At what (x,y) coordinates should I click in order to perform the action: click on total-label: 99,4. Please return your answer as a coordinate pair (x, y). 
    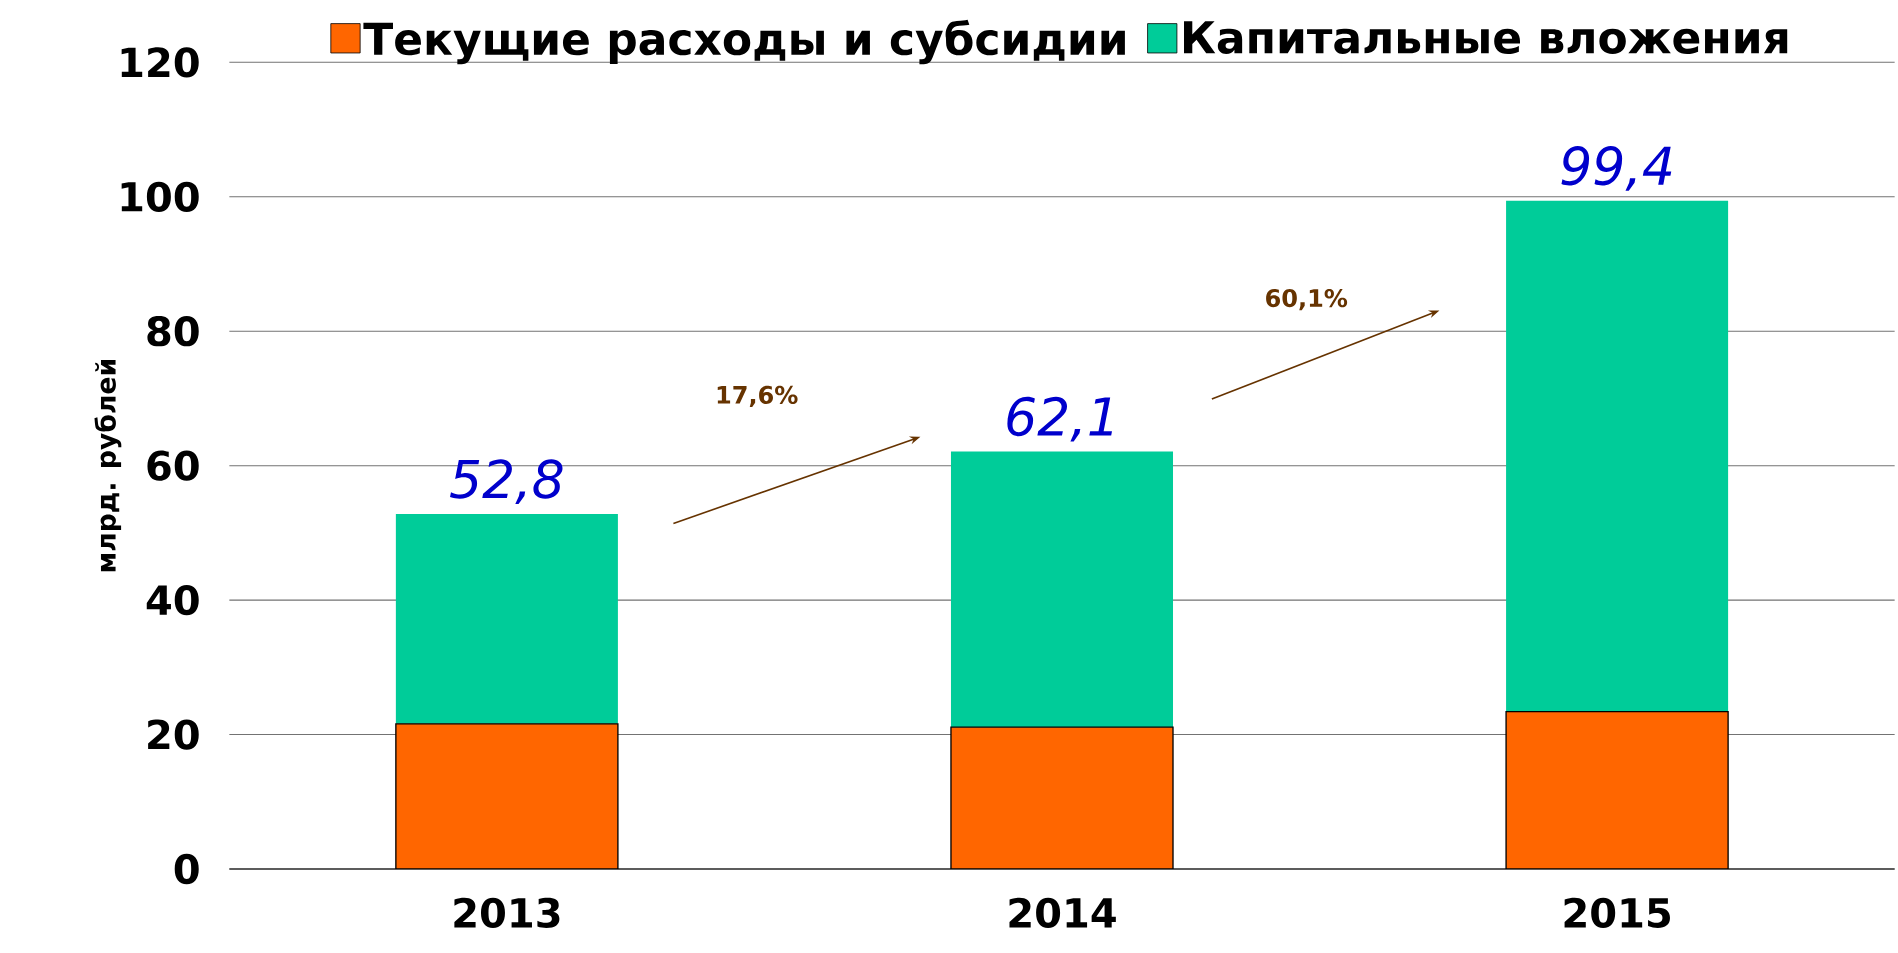
    Looking at the image, I should click on (1616, 168).